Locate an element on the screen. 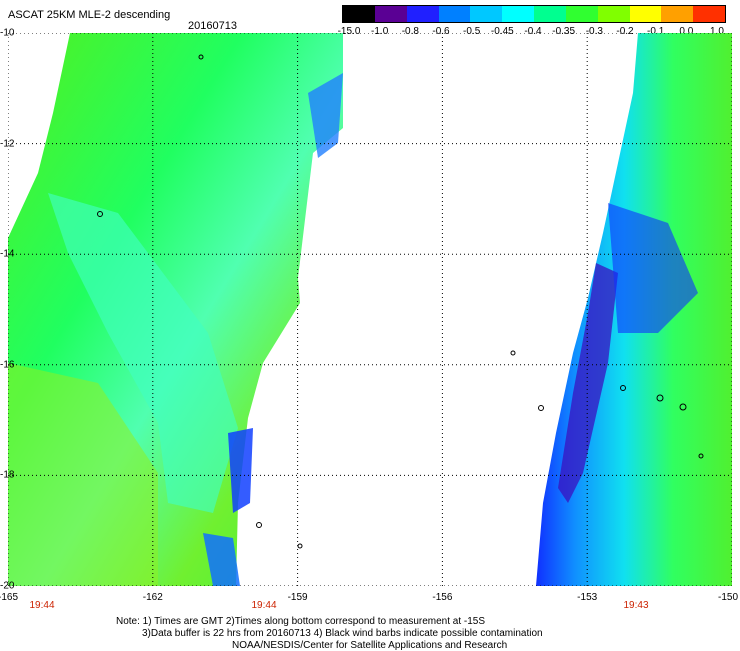 The width and height of the screenshot is (740, 651). left-swath-blue-patch is located at coordinates (240, 470).